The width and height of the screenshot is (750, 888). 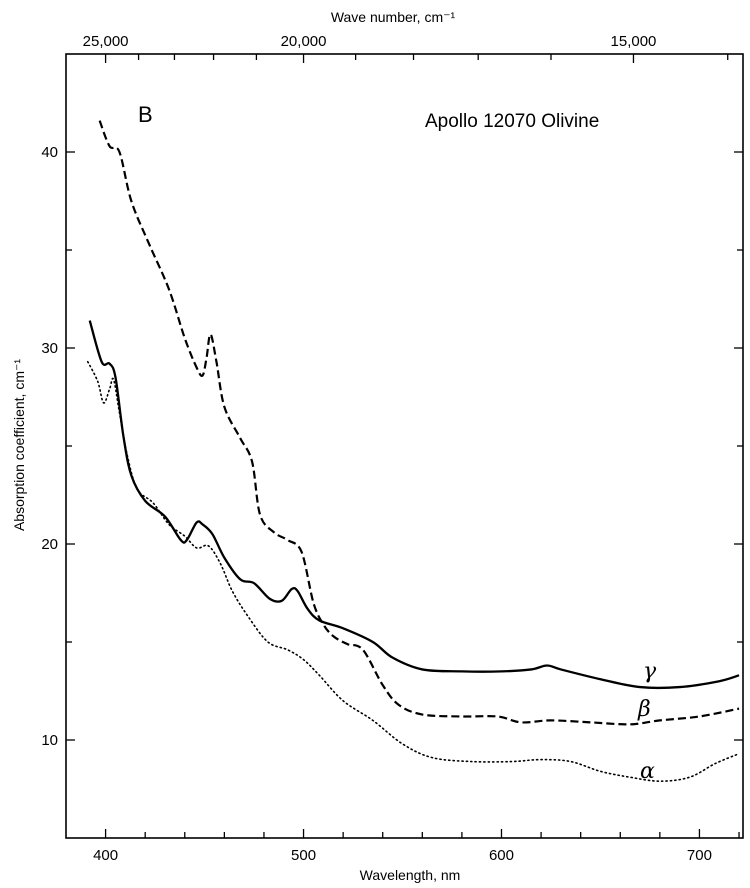 I want to click on y-tick-label: 20, so click(x=49, y=544).